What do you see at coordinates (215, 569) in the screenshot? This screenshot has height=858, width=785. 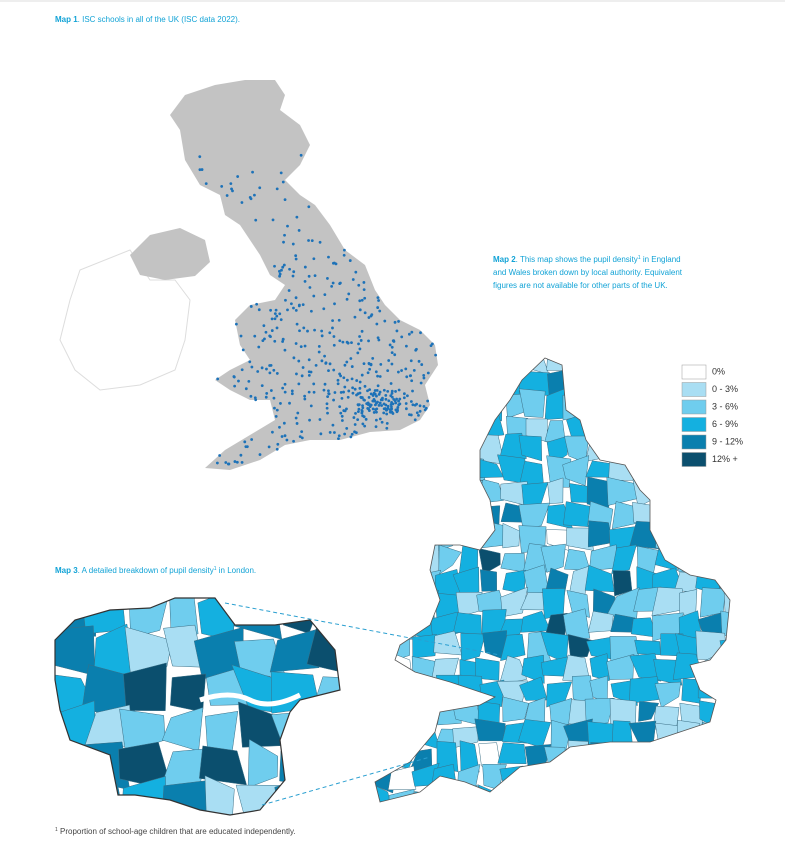 I see `note-mark: 1` at bounding box center [215, 569].